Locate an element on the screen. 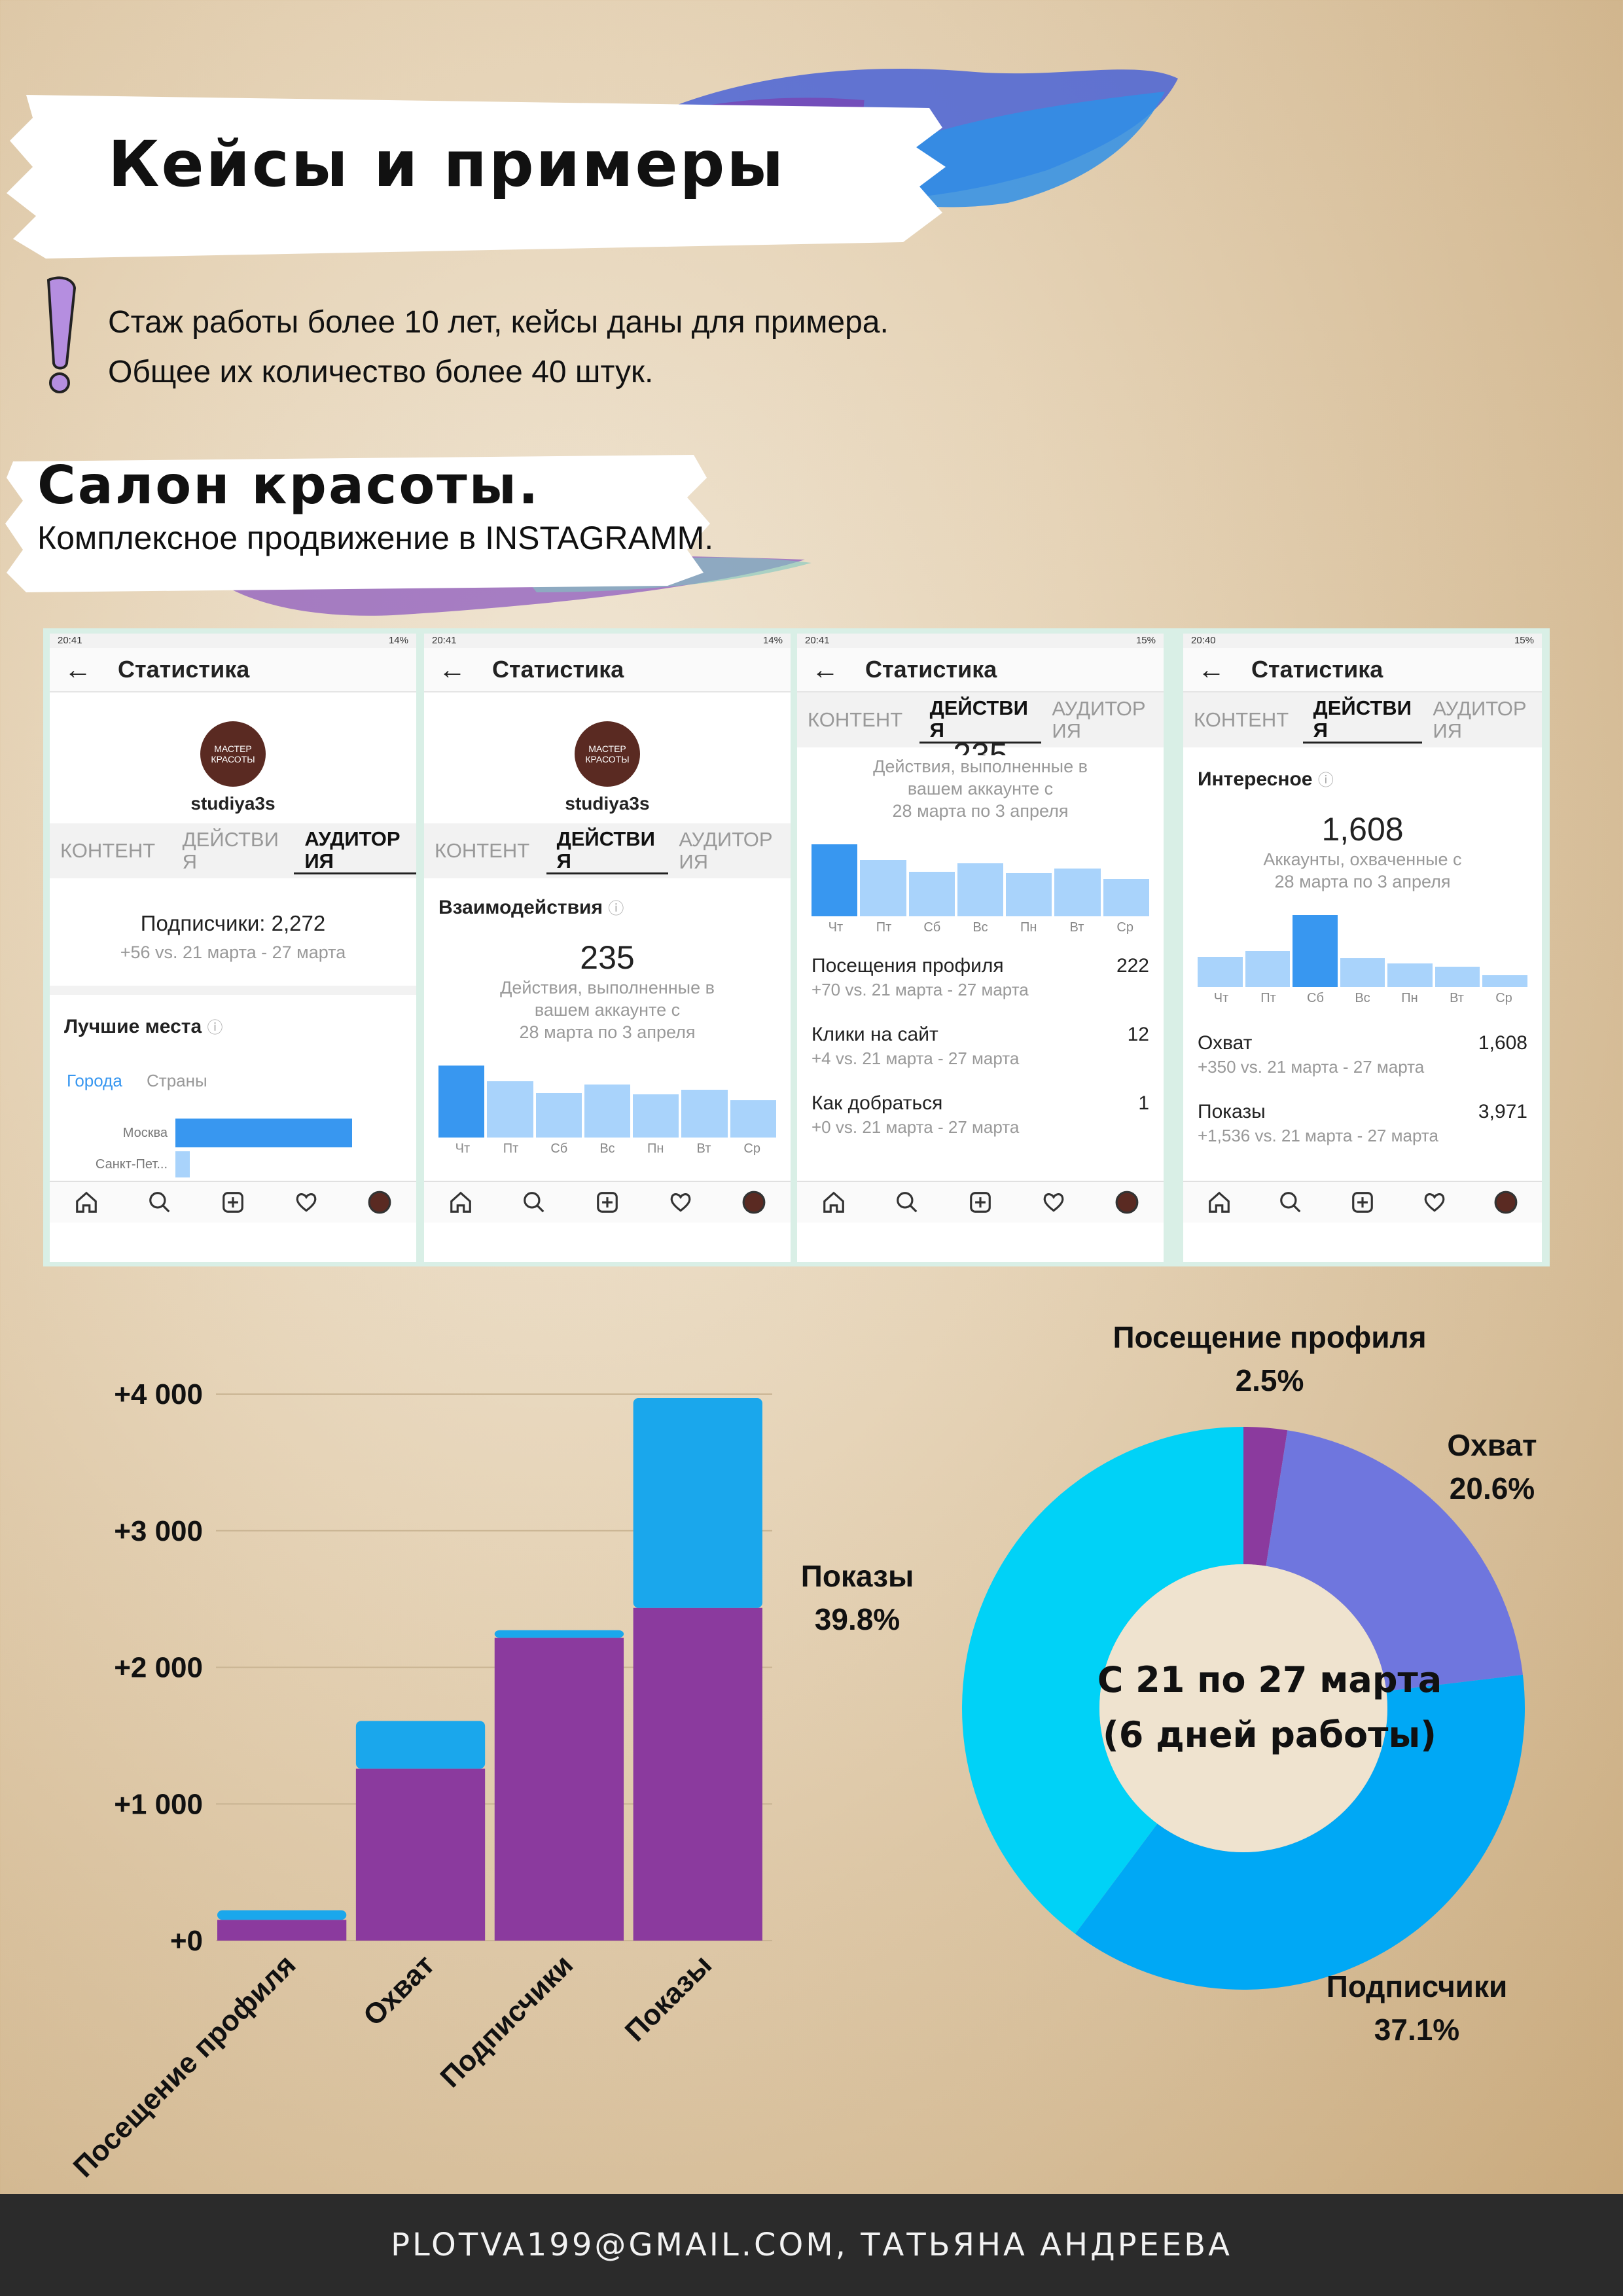 This screenshot has width=1623, height=2296. stat-row-change: +70 vs. 21 марта - 27 марта is located at coordinates (920, 989).